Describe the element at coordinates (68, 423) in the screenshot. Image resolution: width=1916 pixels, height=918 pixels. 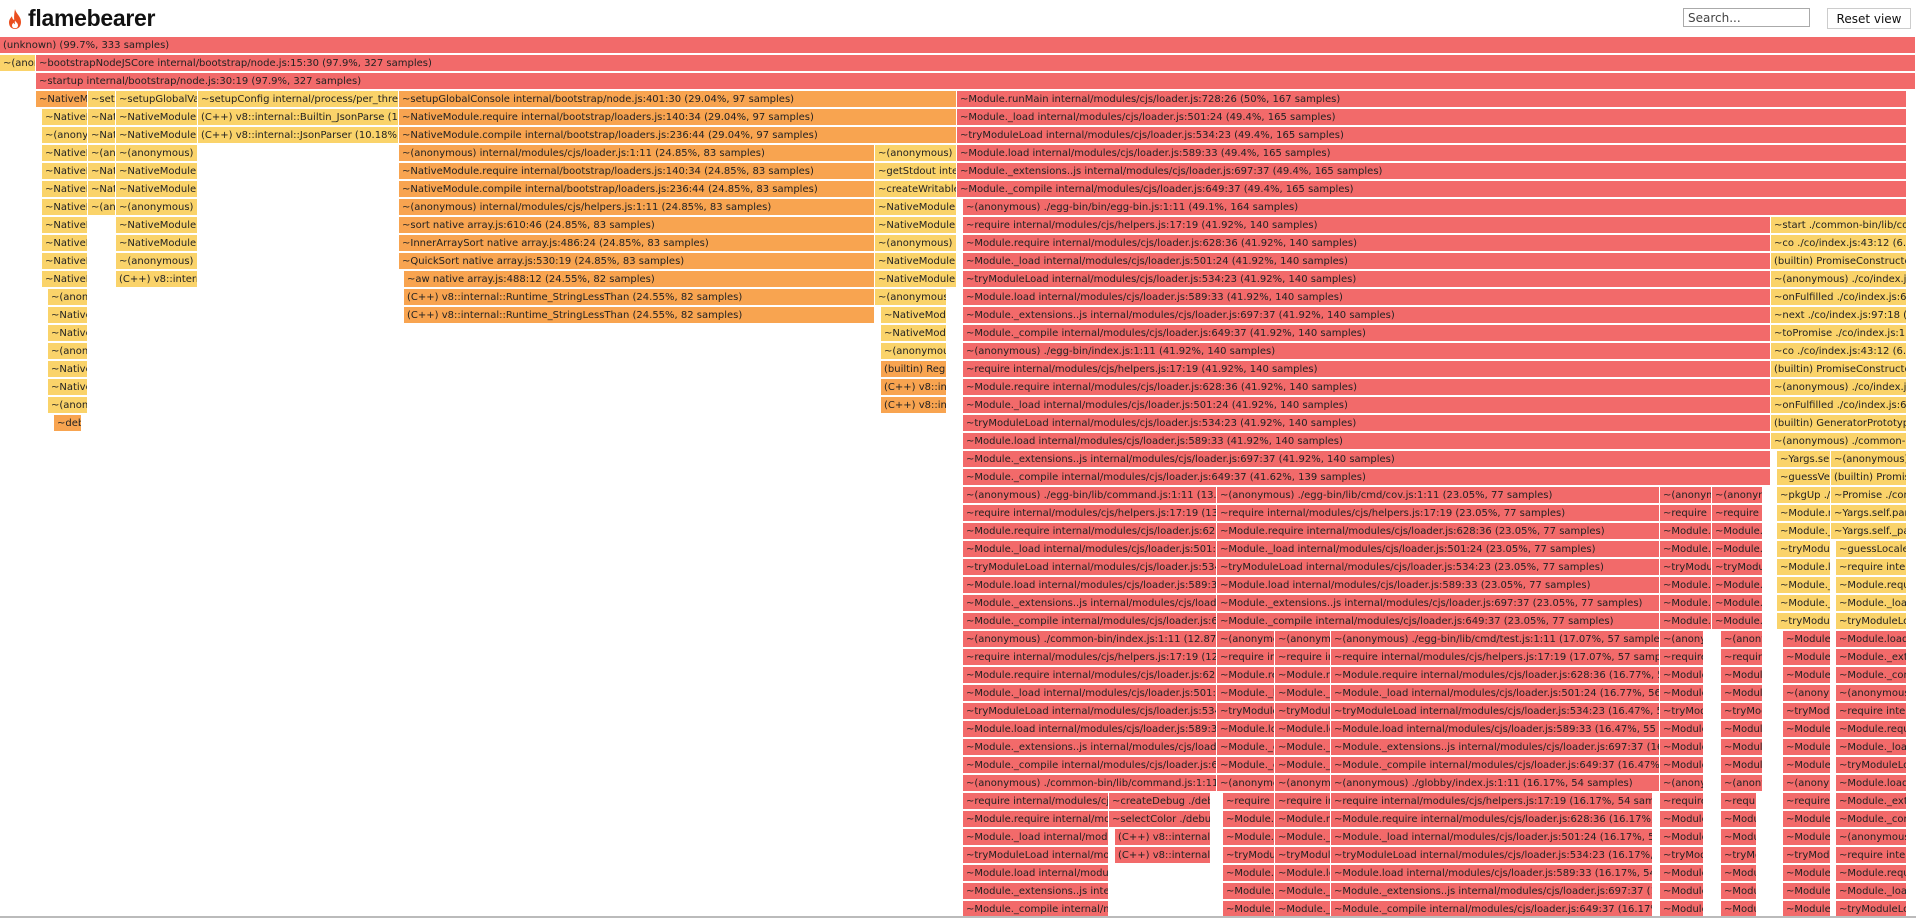
I see `flame-frame: ~debug` at that location.